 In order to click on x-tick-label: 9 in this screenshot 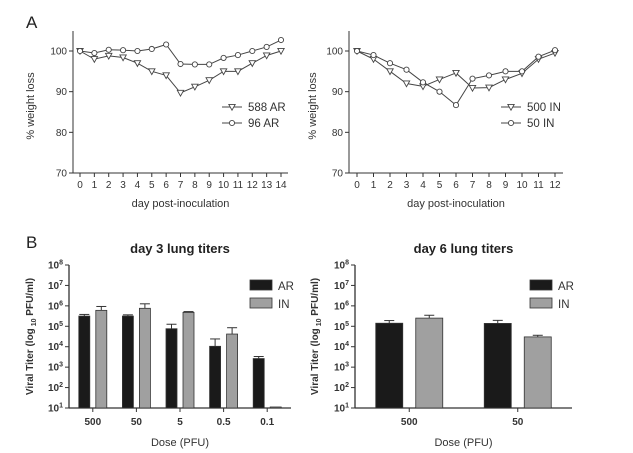, I will do `click(209, 185)`.